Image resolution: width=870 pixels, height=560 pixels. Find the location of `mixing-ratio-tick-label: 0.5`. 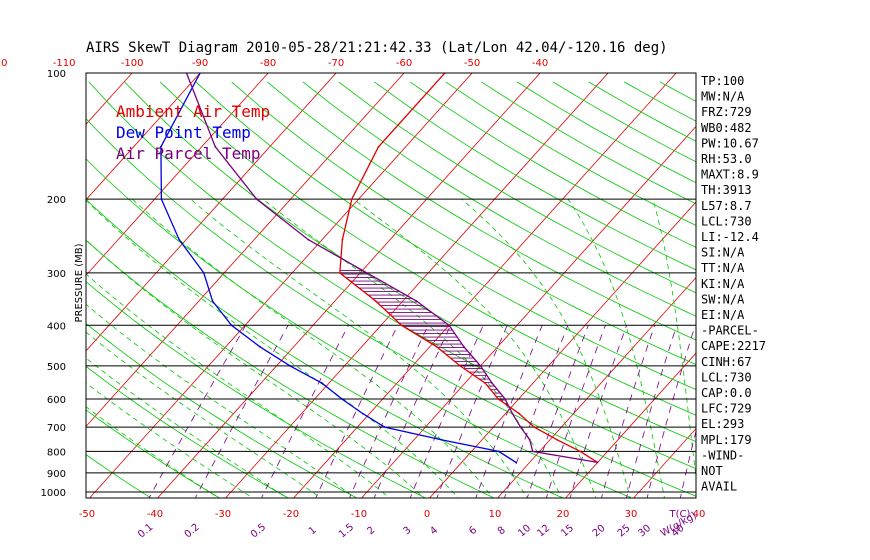

mixing-ratio-tick-label: 0.5 is located at coordinates (258, 531).